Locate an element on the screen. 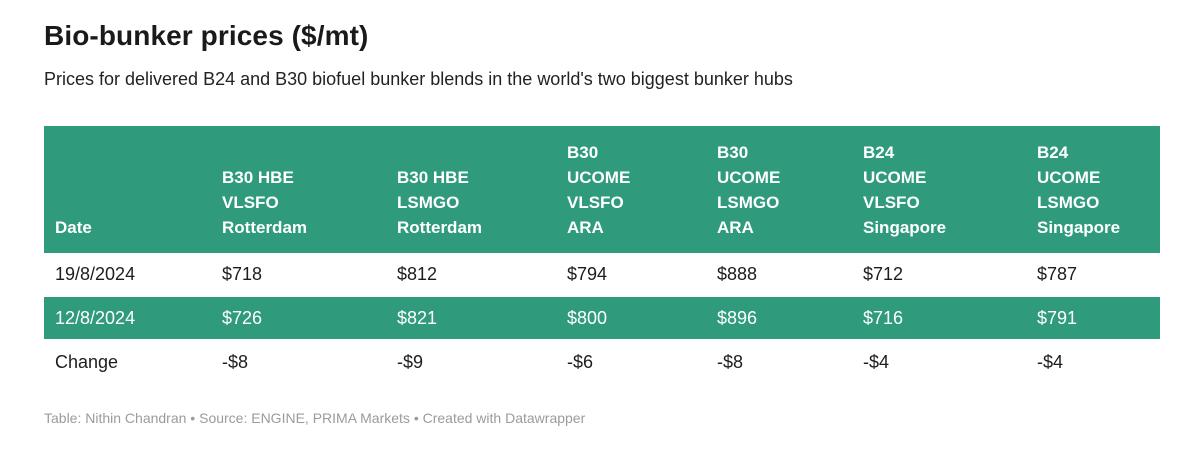 This screenshot has width=1200, height=450. price-cell: $726 is located at coordinates (298, 318).